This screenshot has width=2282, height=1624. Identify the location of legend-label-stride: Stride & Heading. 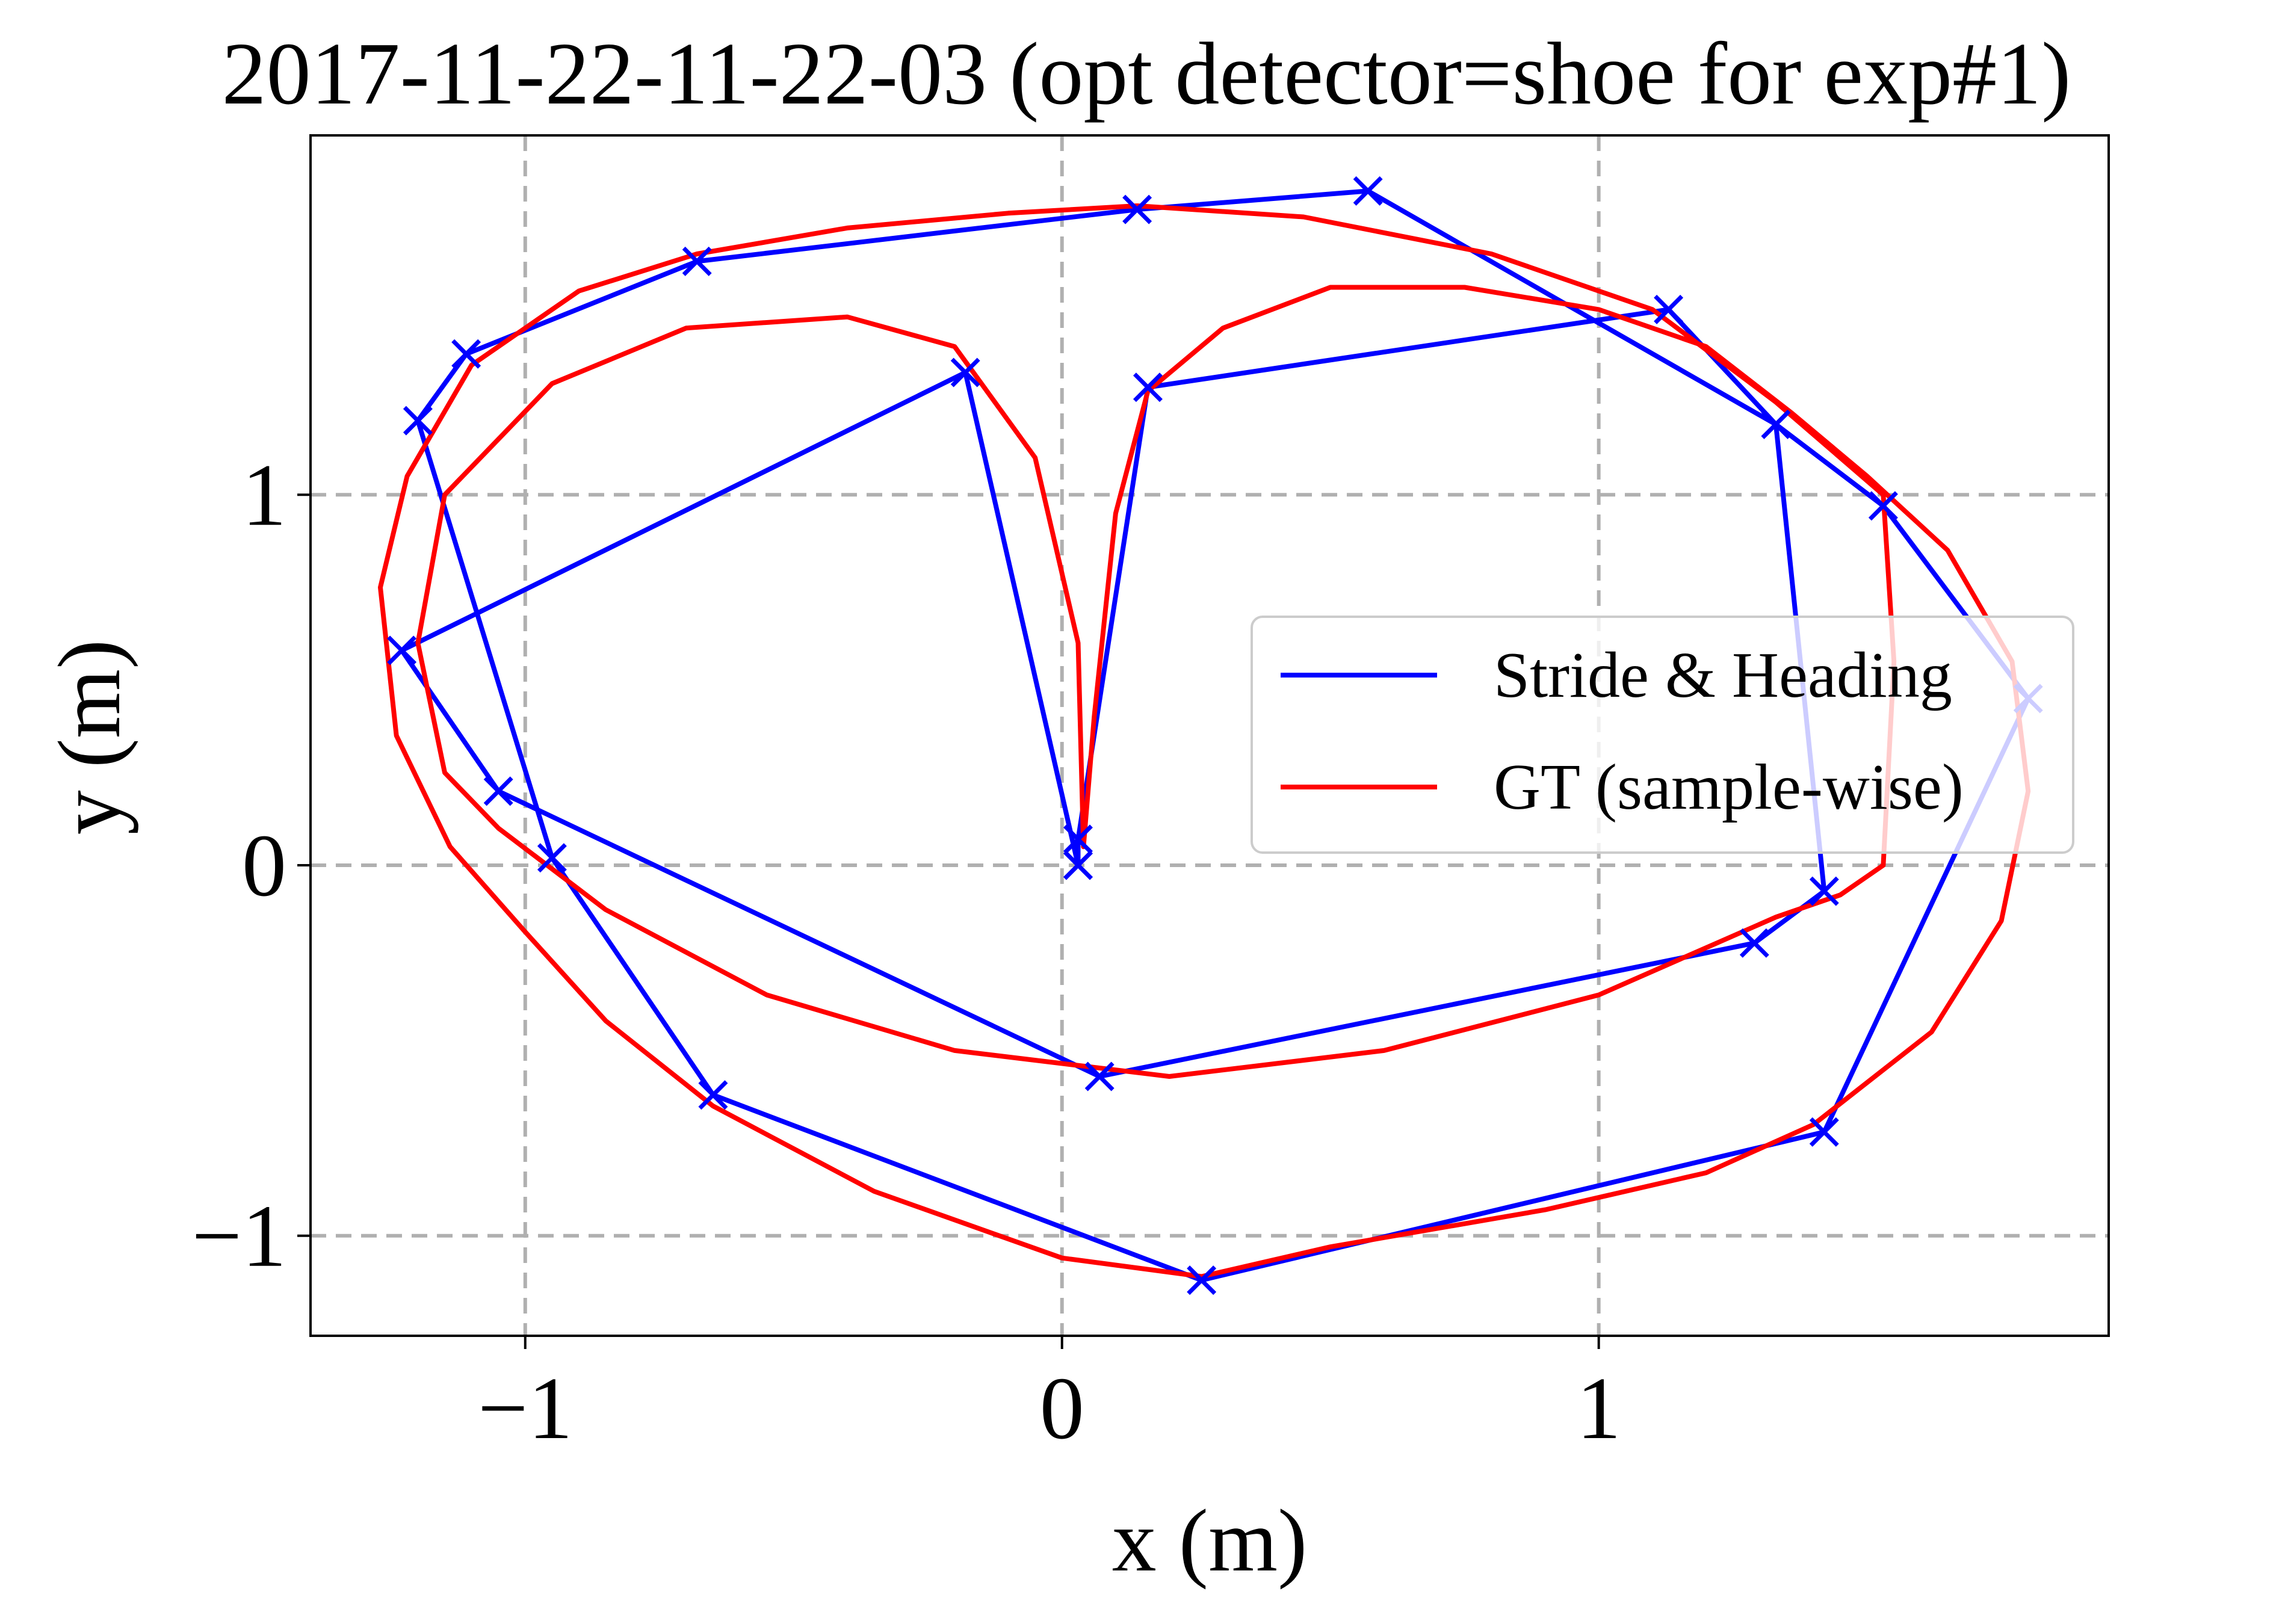
(1723, 675).